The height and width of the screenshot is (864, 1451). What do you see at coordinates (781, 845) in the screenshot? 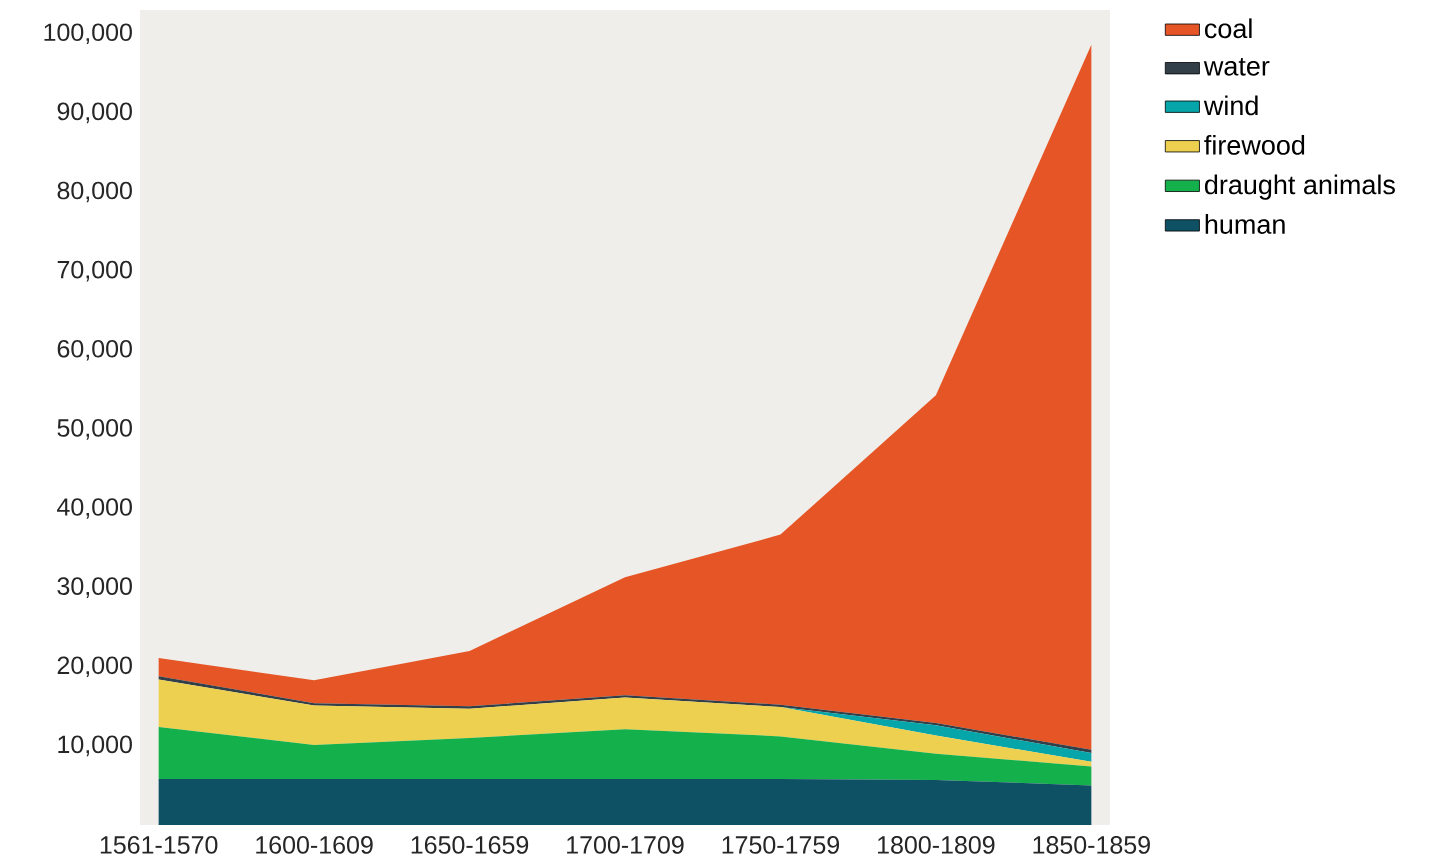
I see `x-tick-label: 1750-1759` at bounding box center [781, 845].